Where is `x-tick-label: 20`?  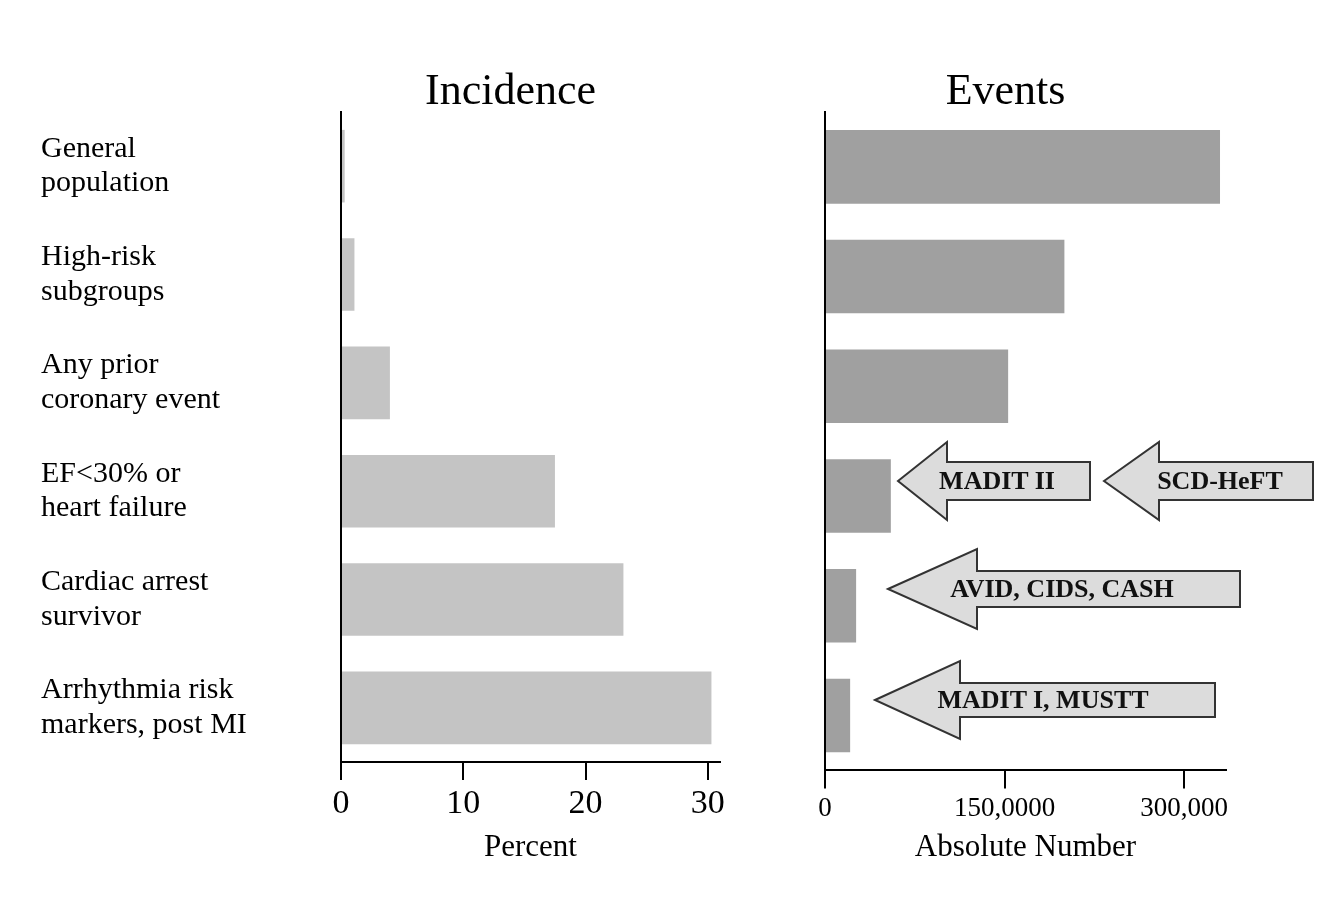 x-tick-label: 20 is located at coordinates (585, 802).